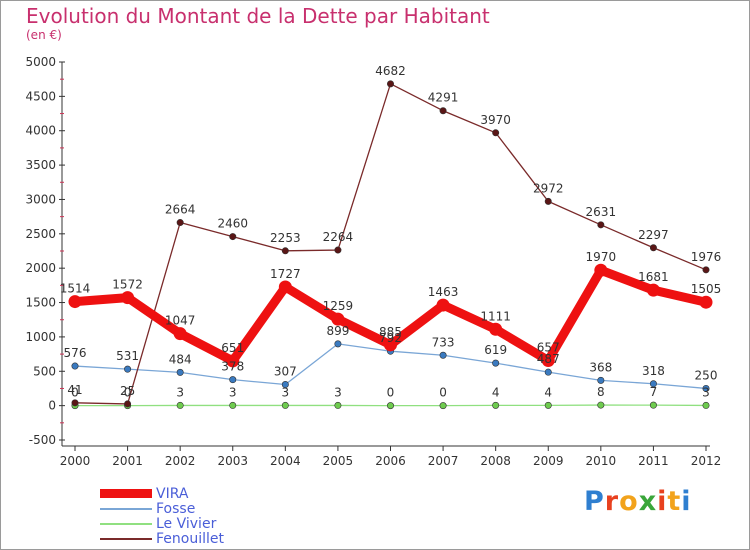 The height and width of the screenshot is (550, 750). Describe the element at coordinates (75, 289) in the screenshot. I see `data-label-vira: 1514` at that location.